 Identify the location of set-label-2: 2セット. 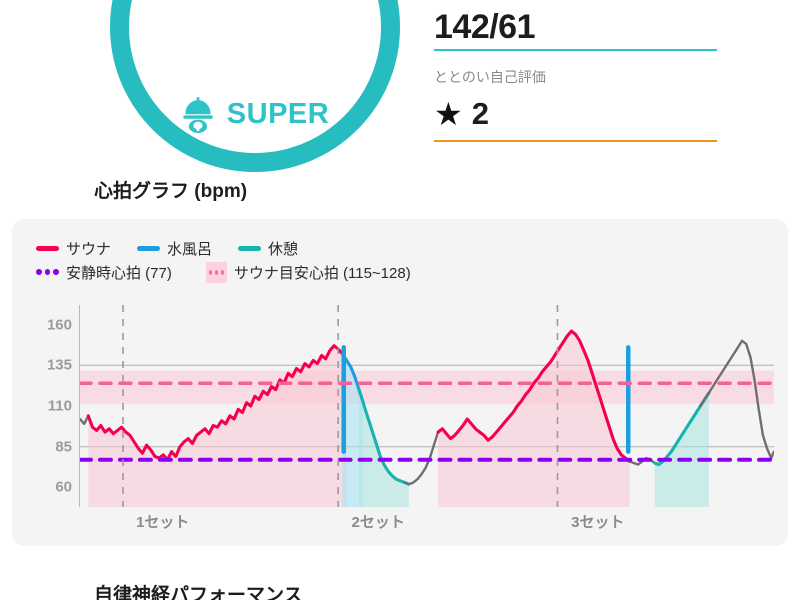
(378, 522).